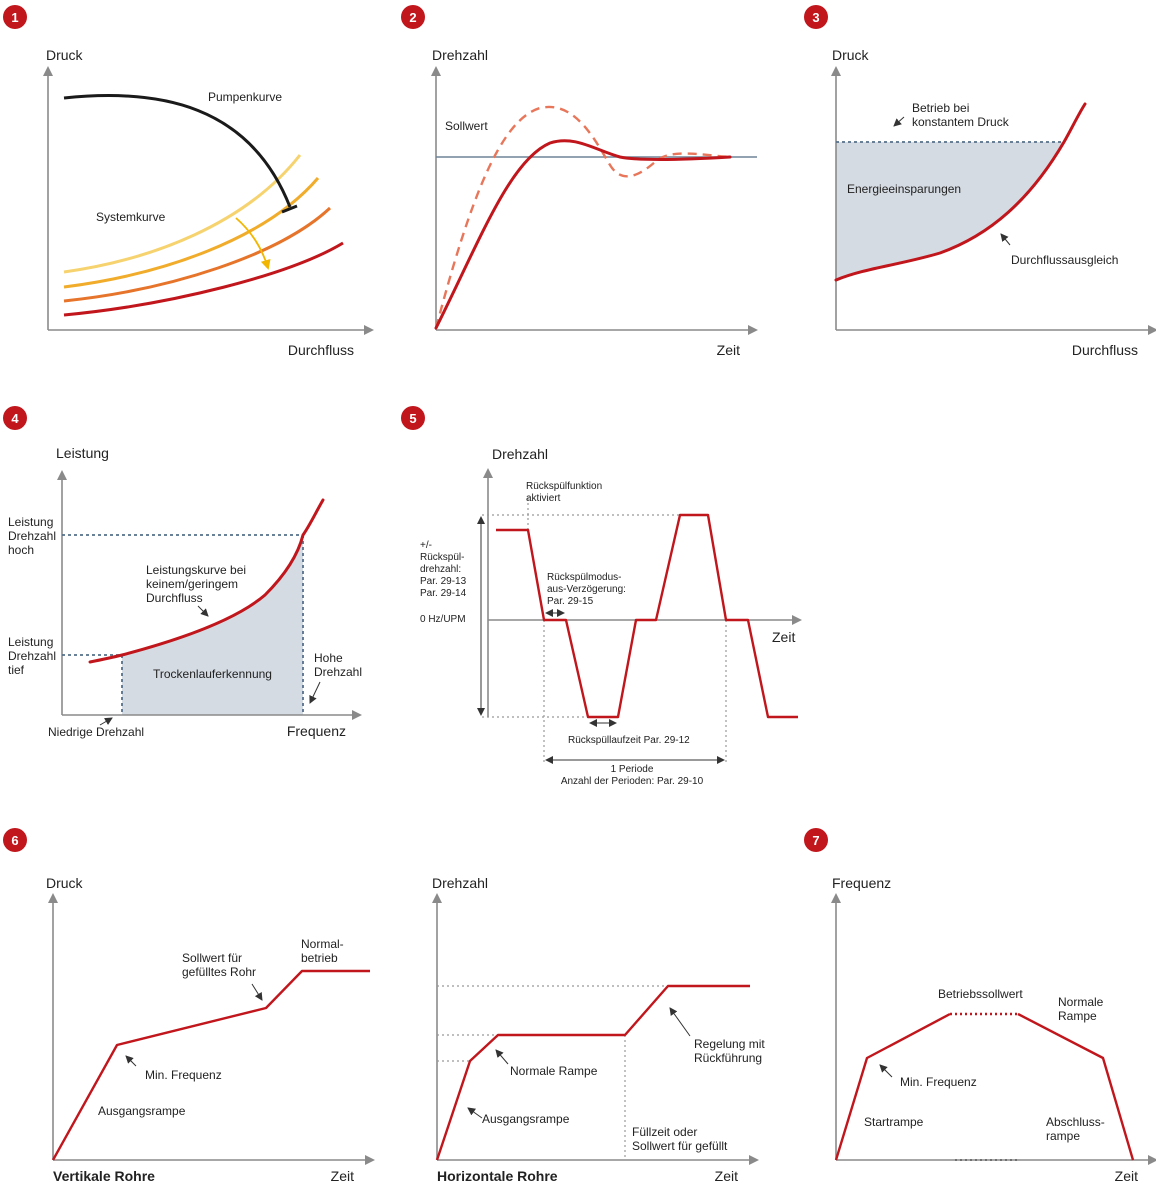 Image resolution: width=1156 pixels, height=1185 pixels. What do you see at coordinates (680, 1146) in the screenshot?
I see `p6b-fill-label-2: Sollwert für gefüllt` at bounding box center [680, 1146].